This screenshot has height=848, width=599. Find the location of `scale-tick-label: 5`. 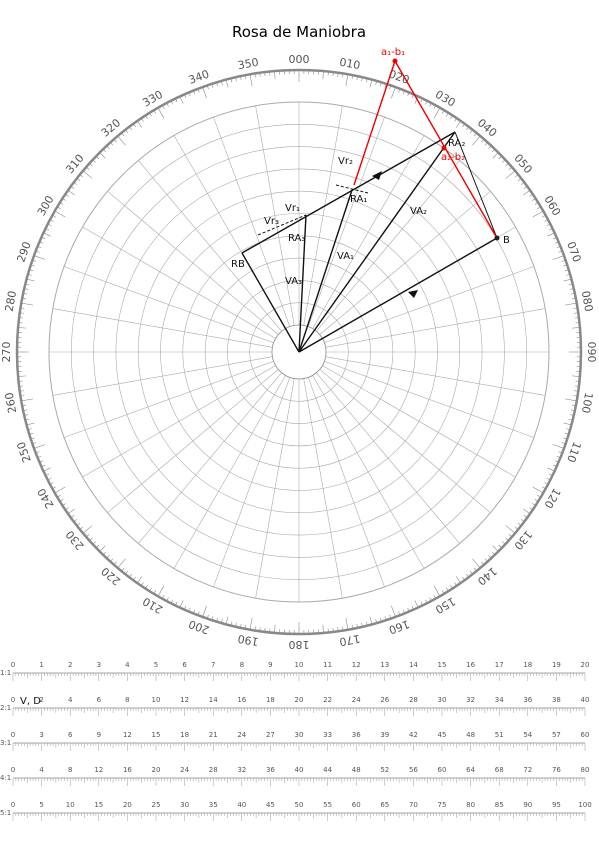

scale-tick-label: 5 is located at coordinates (156, 665).